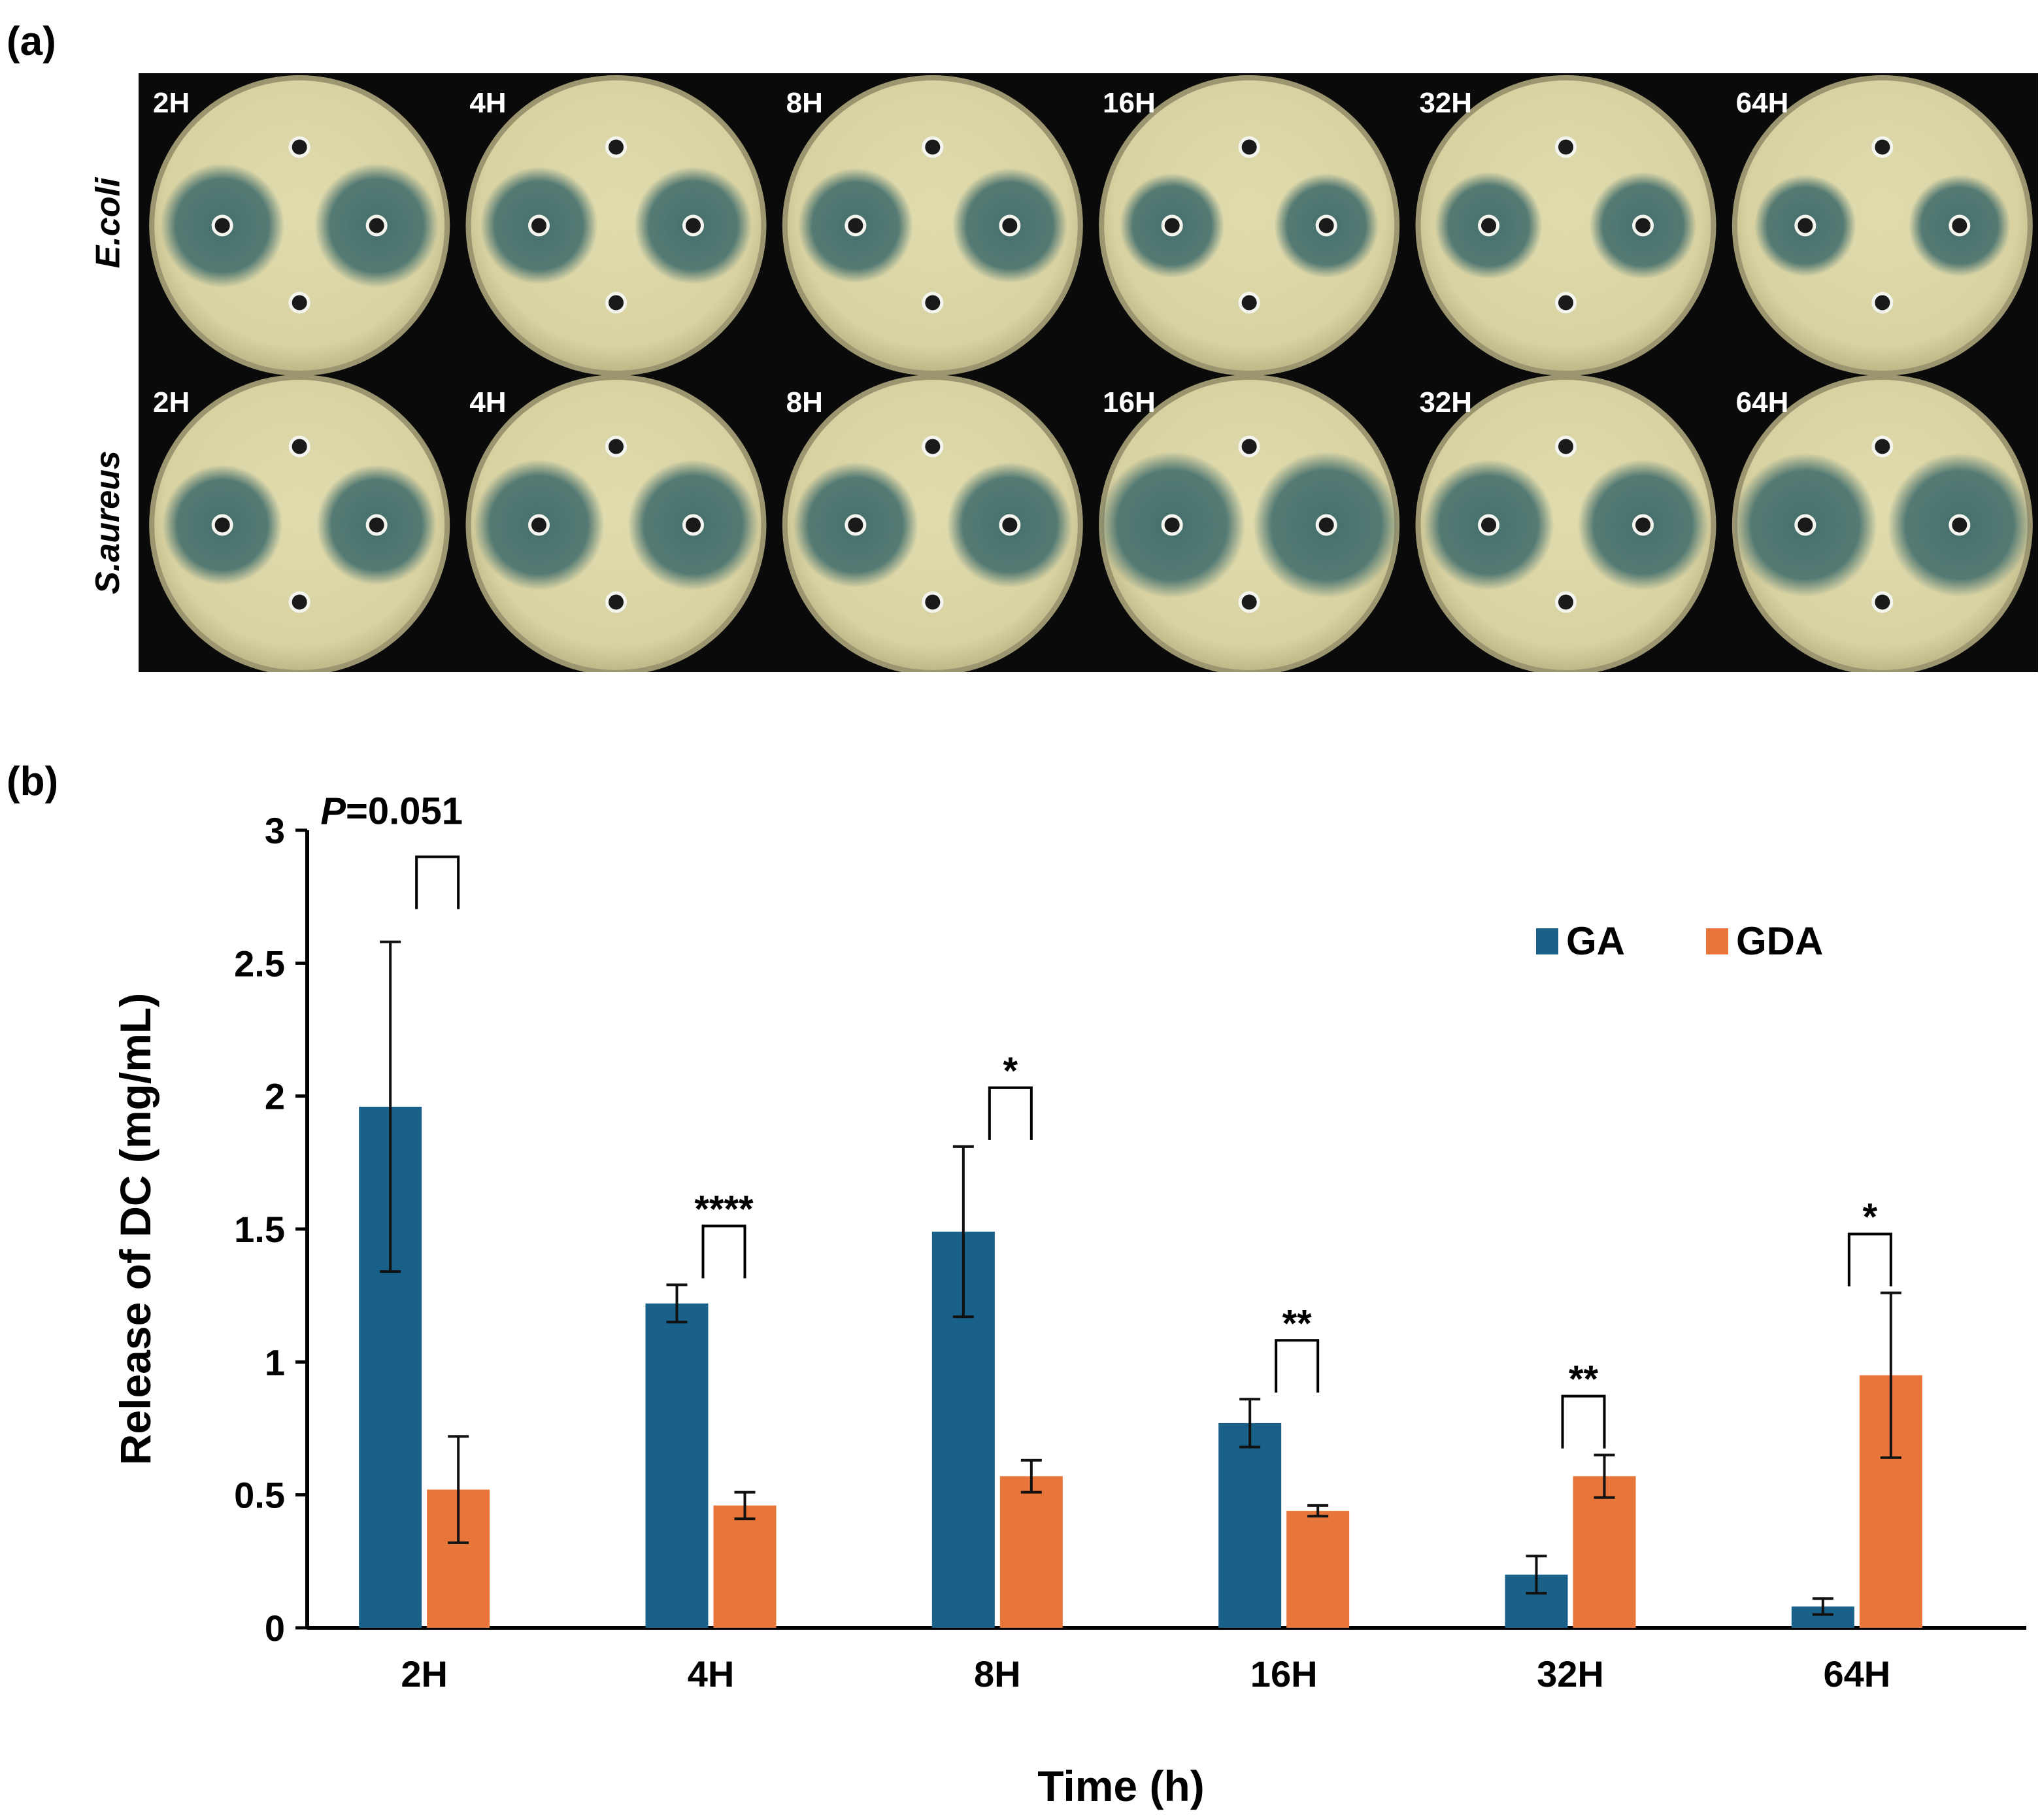 Image resolution: width=2042 pixels, height=1820 pixels. Describe the element at coordinates (1129, 402) in the screenshot. I see `plate-time-label: 16H` at that location.